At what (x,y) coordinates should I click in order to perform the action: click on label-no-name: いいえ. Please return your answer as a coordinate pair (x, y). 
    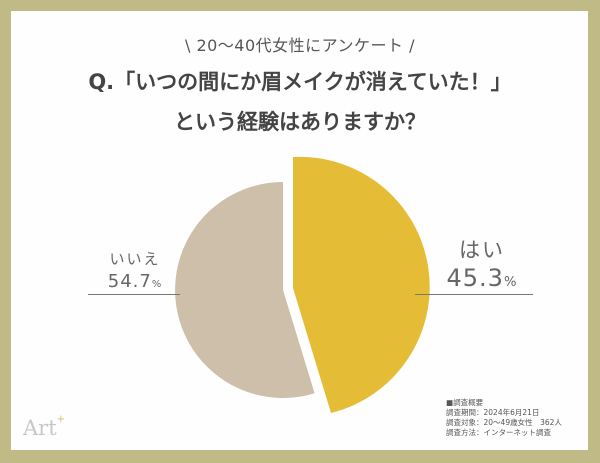
    Looking at the image, I should click on (135, 259).